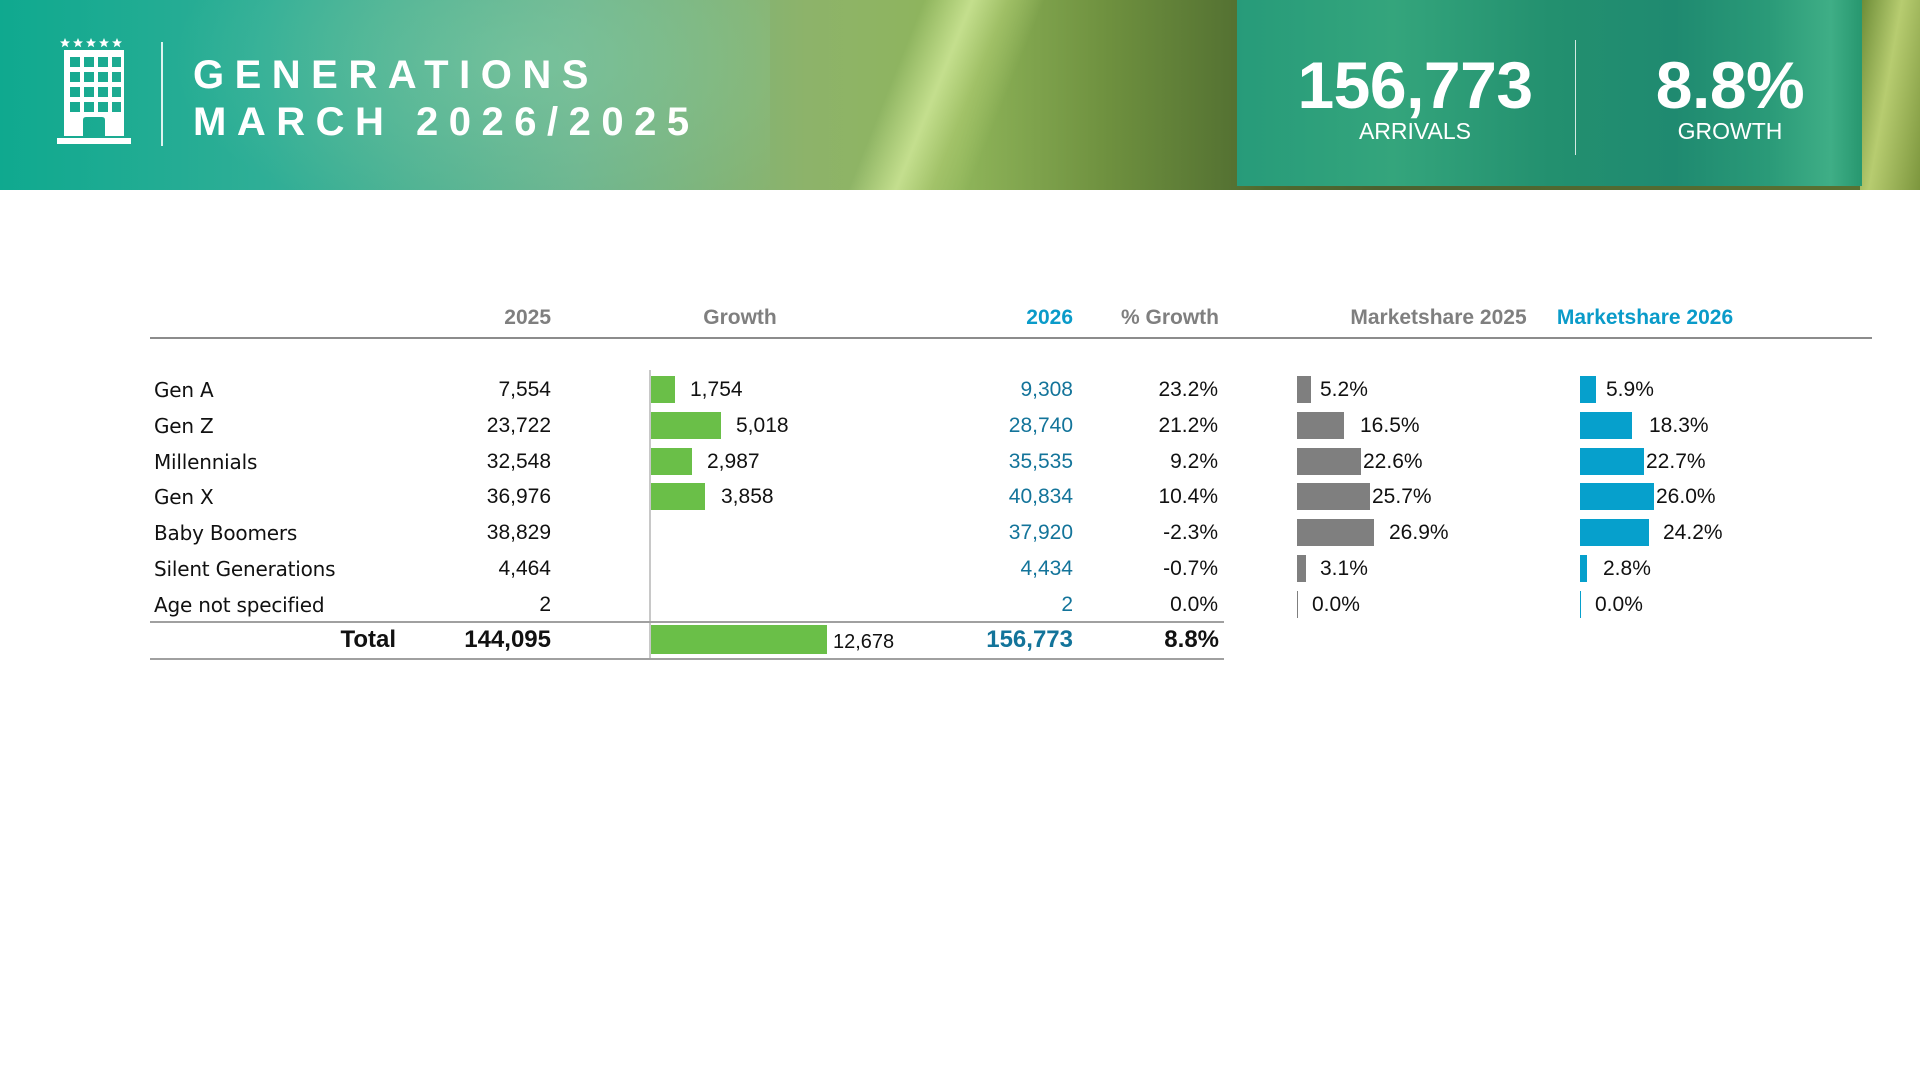 This screenshot has height=1079, width=1920. Describe the element at coordinates (518, 425) in the screenshot. I see `value-2025: 23,722` at that location.